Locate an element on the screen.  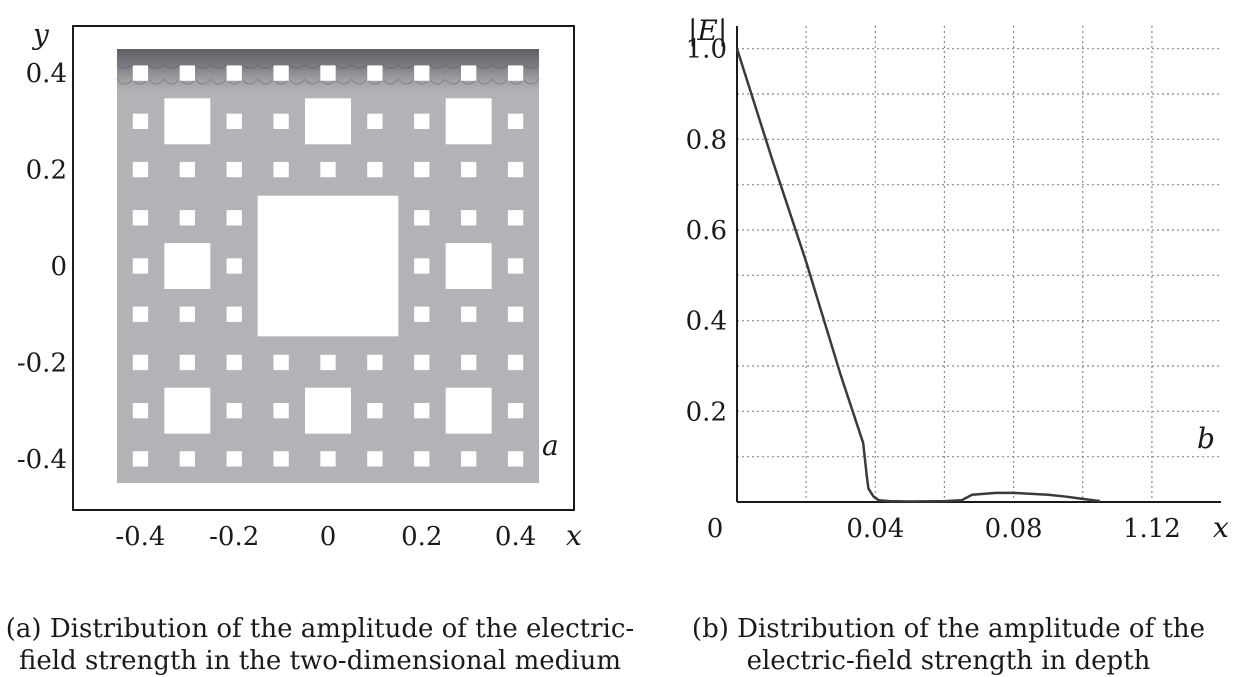
y-tick-label: 1.0 is located at coordinates (706, 50).